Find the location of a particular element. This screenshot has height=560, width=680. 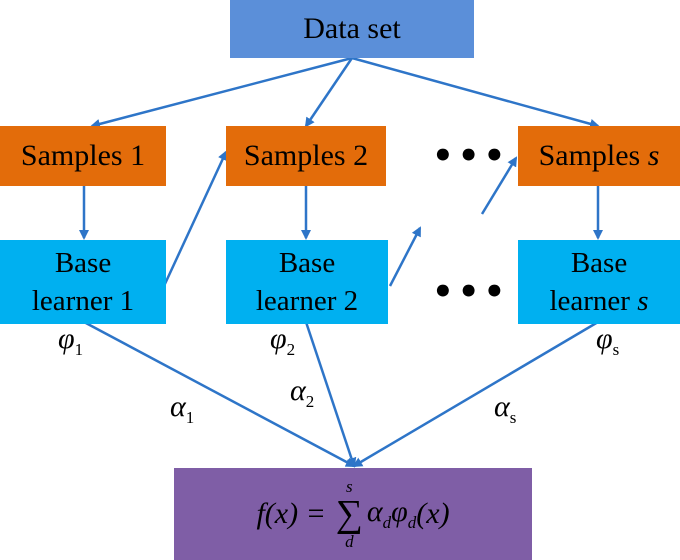

phi-2-label: φ2 is located at coordinates (283, 340).